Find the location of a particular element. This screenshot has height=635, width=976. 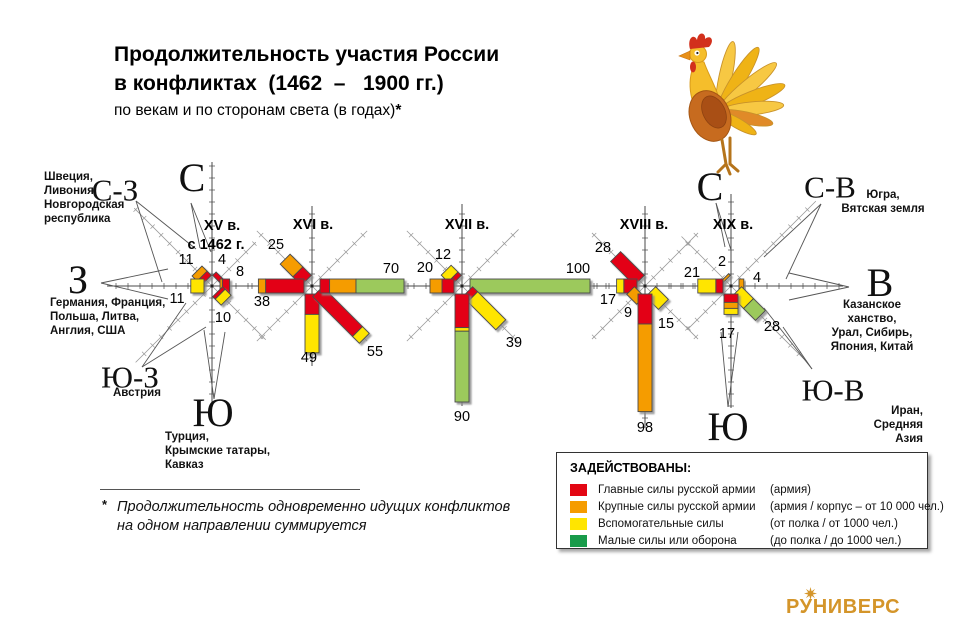

axis-E is located at coordinates (787, 286).